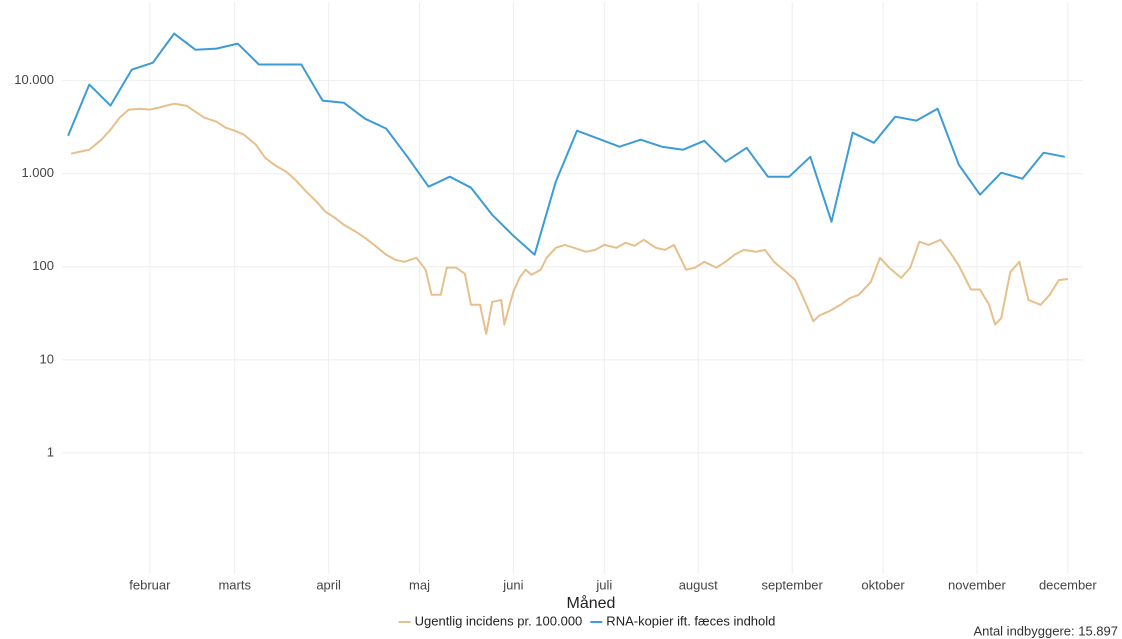  What do you see at coordinates (50, 451) in the screenshot?
I see `y-tick-label: 1` at bounding box center [50, 451].